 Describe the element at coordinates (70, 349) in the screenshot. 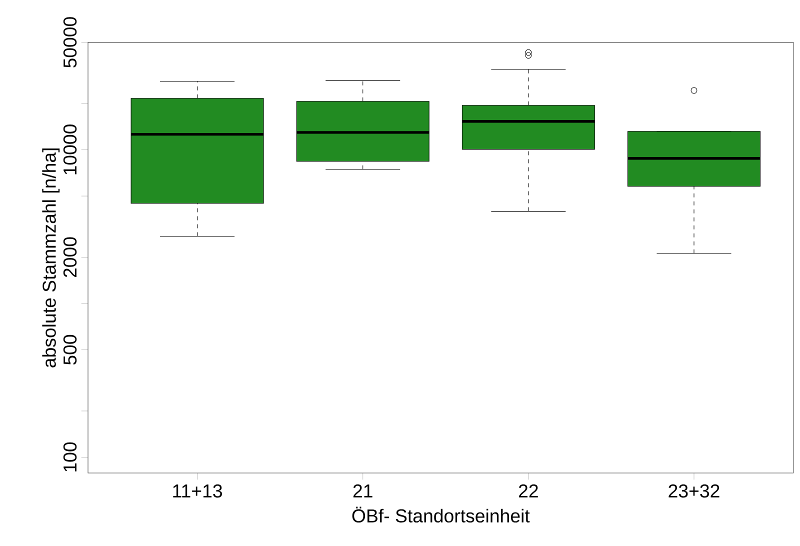

I see `y-tick-label: 500` at that location.